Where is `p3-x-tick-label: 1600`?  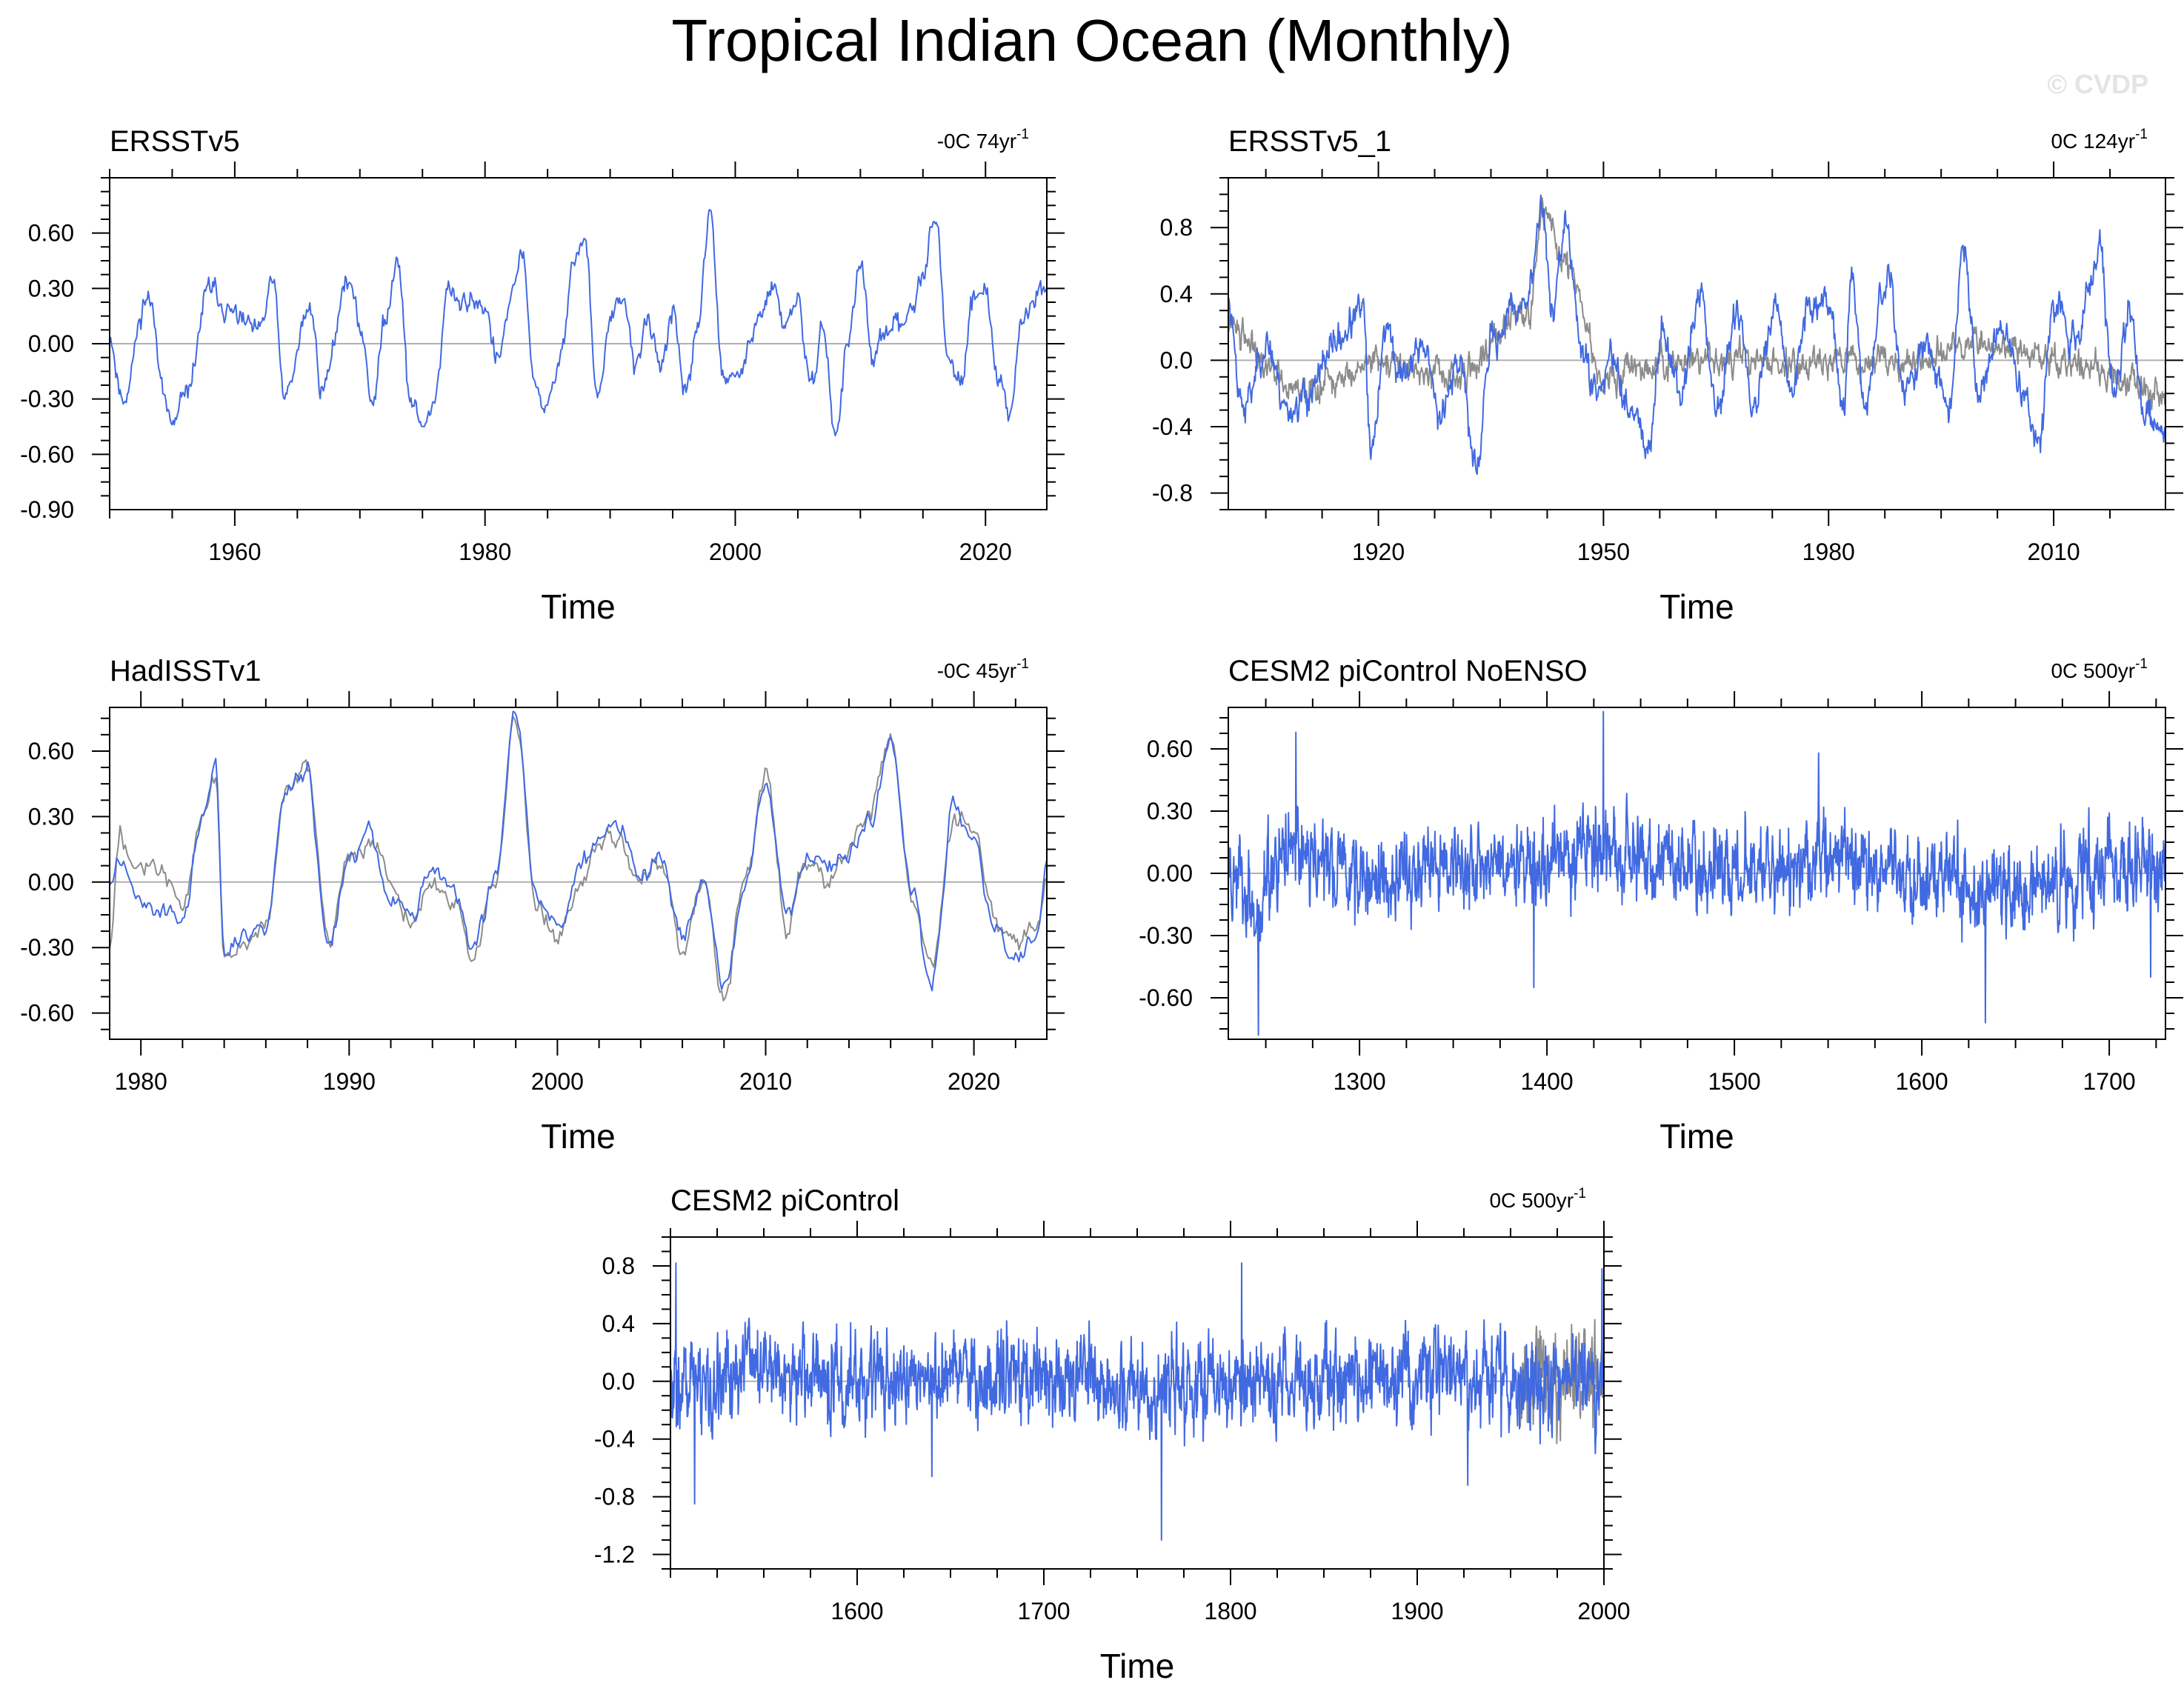 p3-x-tick-label: 1600 is located at coordinates (1922, 1081).